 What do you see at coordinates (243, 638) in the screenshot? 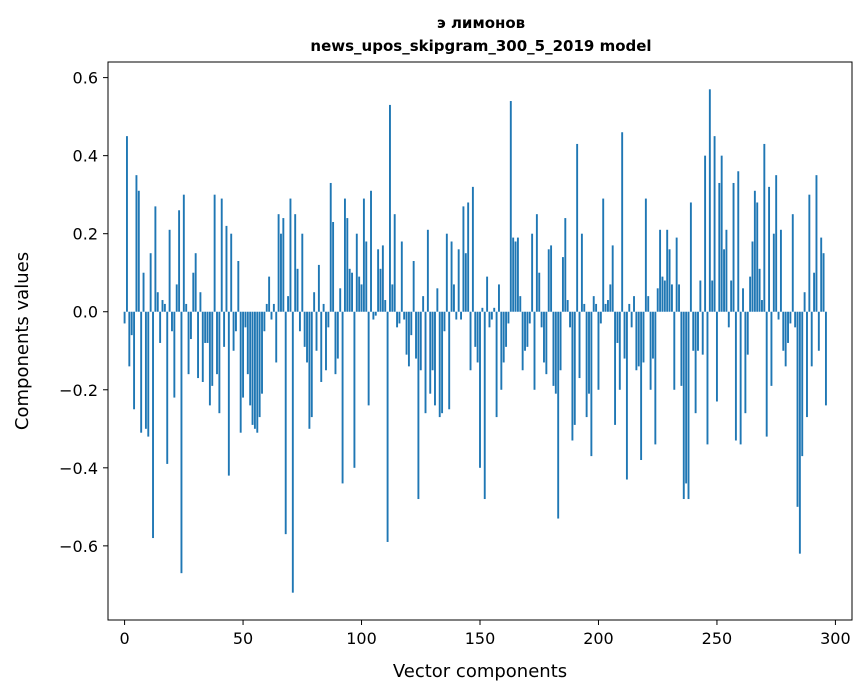
I see `x-tick-label: 50` at bounding box center [243, 638].